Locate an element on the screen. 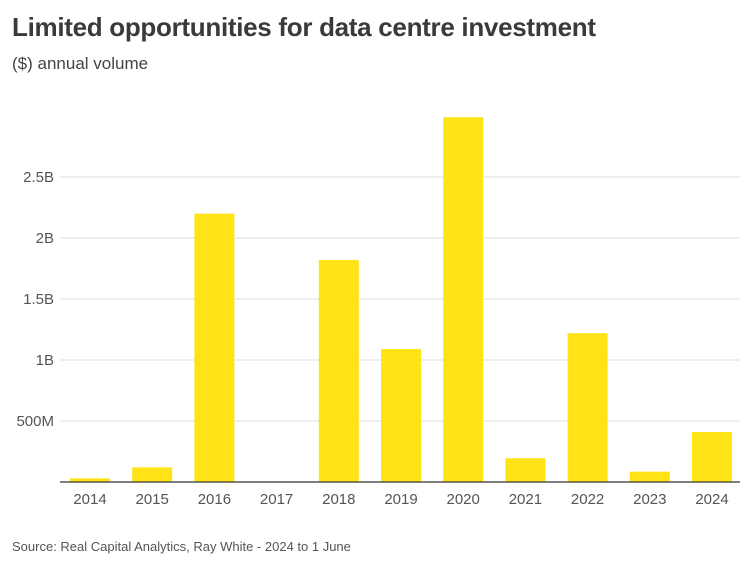 The image size is (752, 565). bar-2021 is located at coordinates (525, 470).